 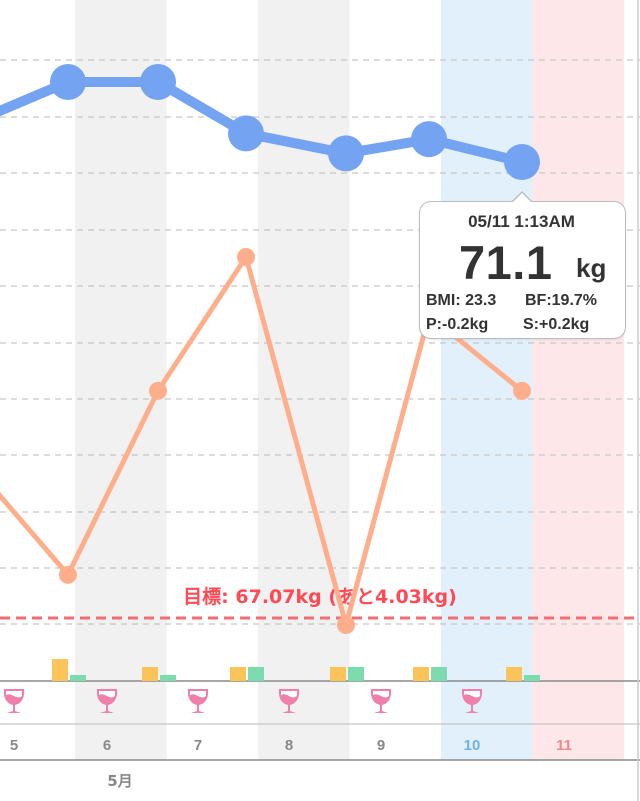 What do you see at coordinates (296, 670) in the screenshot?
I see `activity-bars` at bounding box center [296, 670].